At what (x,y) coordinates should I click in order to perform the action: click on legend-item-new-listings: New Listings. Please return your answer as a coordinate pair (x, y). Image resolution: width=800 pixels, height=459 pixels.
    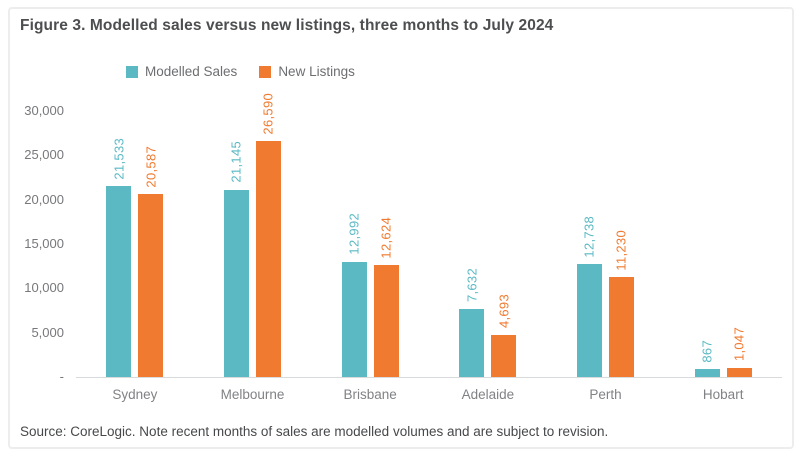
    Looking at the image, I should click on (307, 71).